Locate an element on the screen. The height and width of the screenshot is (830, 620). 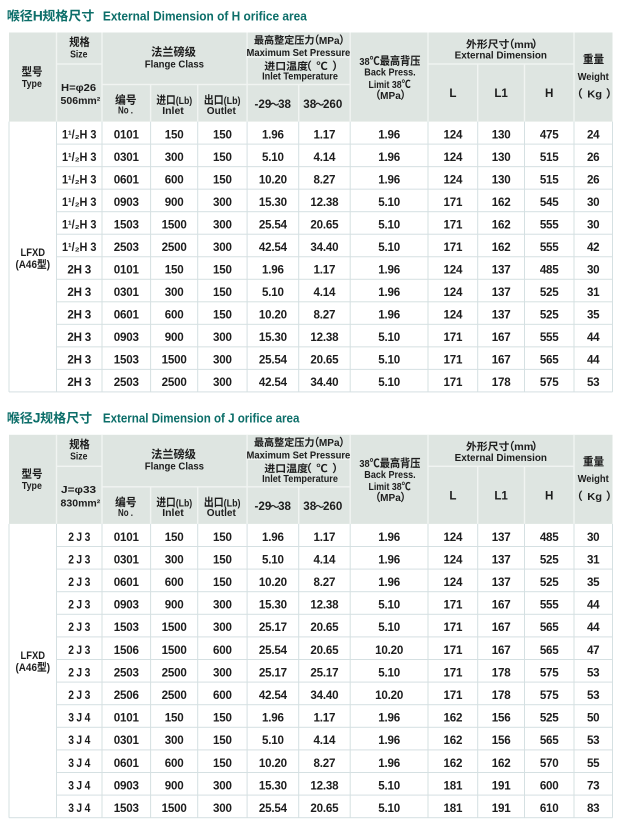
svg-text: 570 is located at coordinates (549, 763).